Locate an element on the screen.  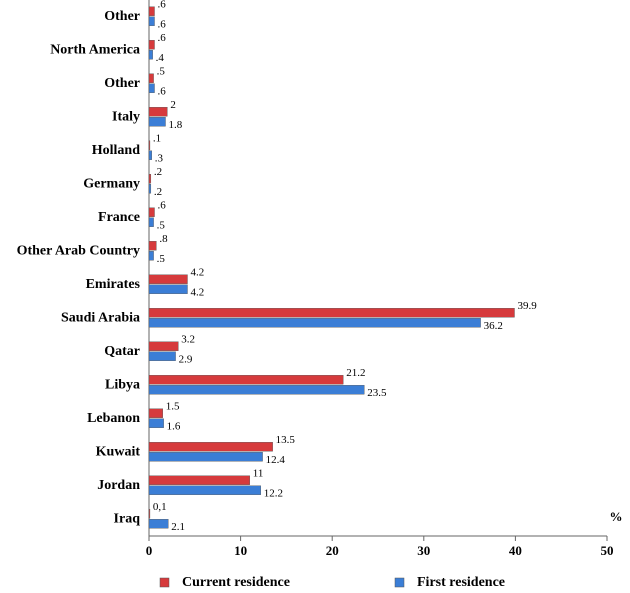
category-label: France is located at coordinates (119, 217).